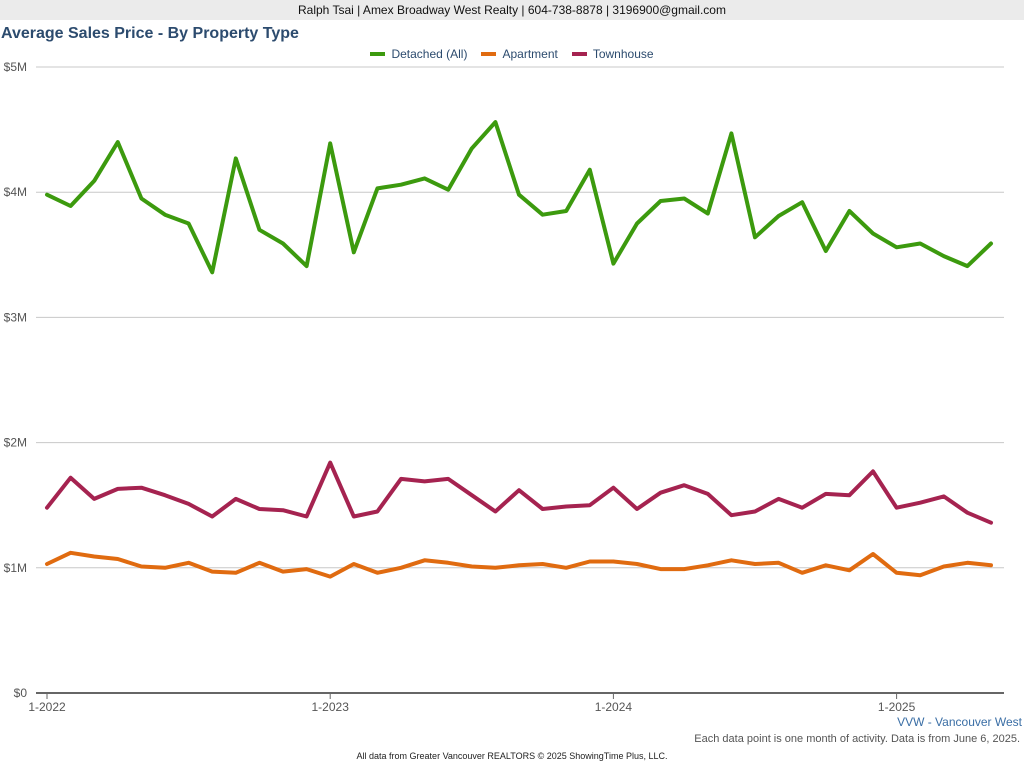 This screenshot has width=1024, height=768. What do you see at coordinates (47, 707) in the screenshot?
I see `x-tick-label: 1-2022` at bounding box center [47, 707].